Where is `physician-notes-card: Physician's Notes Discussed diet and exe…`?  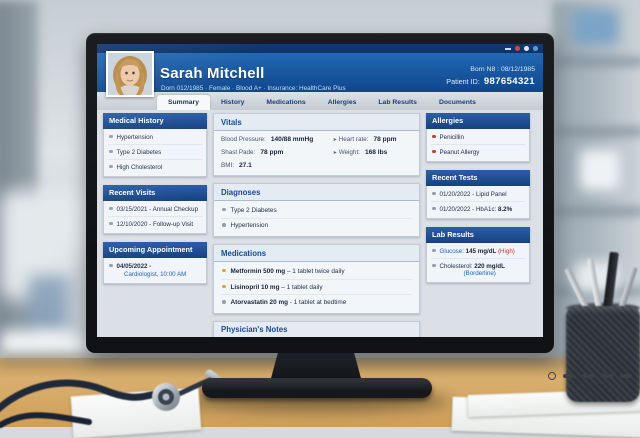 physician-notes-card: Physician's Notes Discussed diet and exe… is located at coordinates (316, 328).